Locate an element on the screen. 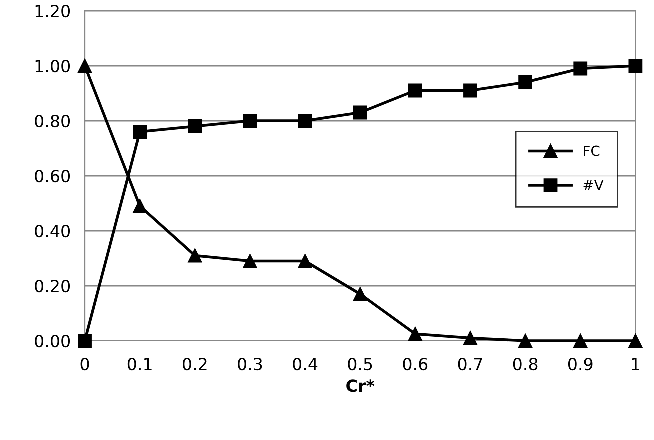 The height and width of the screenshot is (440, 654). x-tick-label: 0.9 is located at coordinates (580, 364).